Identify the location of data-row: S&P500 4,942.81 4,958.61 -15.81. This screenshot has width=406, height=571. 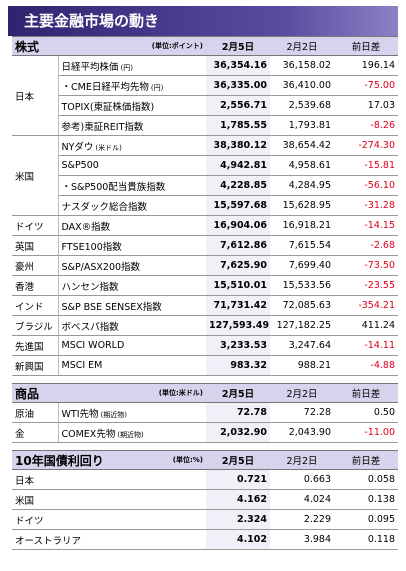
(205, 165).